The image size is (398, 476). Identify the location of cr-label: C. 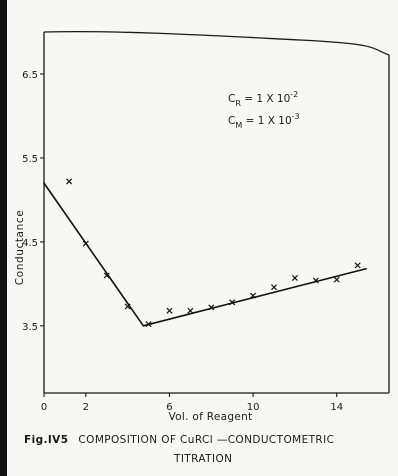
(231, 99).